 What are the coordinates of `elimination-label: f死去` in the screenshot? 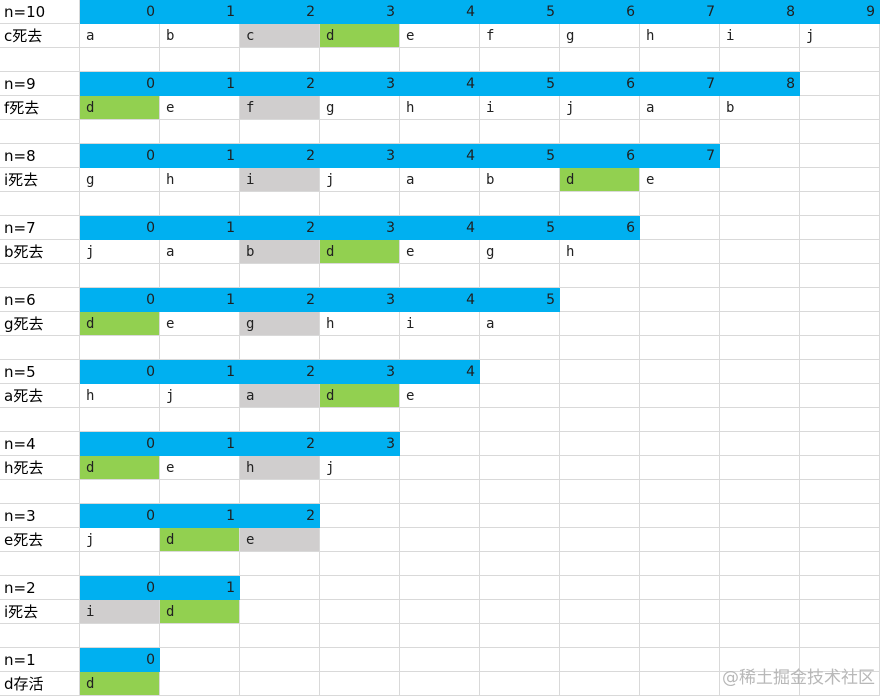 It's located at (40, 108).